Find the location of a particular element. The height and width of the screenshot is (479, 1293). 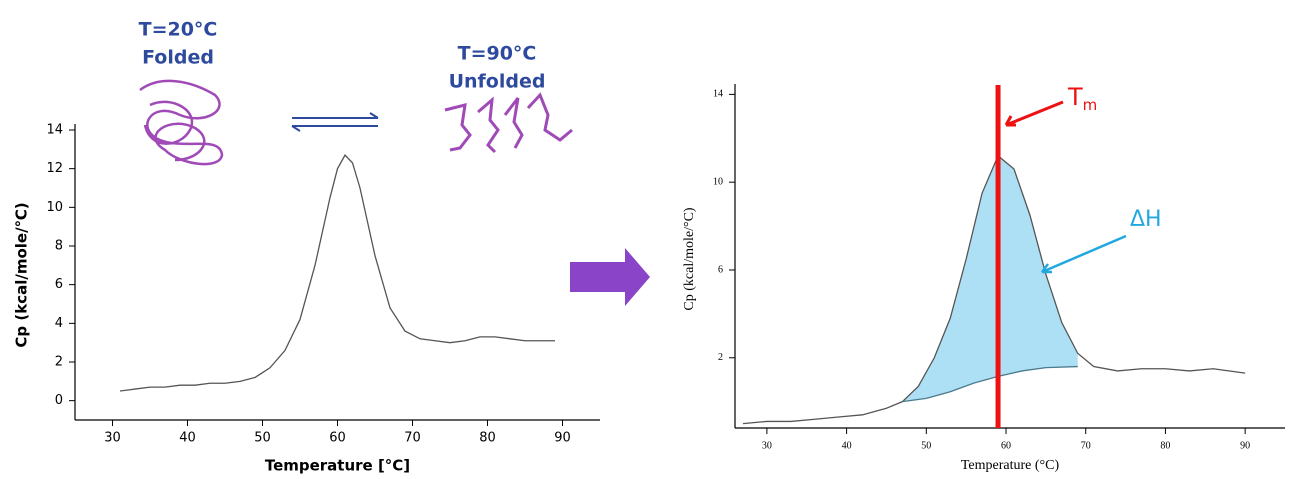

dh-arrow is located at coordinates (1084, 254).